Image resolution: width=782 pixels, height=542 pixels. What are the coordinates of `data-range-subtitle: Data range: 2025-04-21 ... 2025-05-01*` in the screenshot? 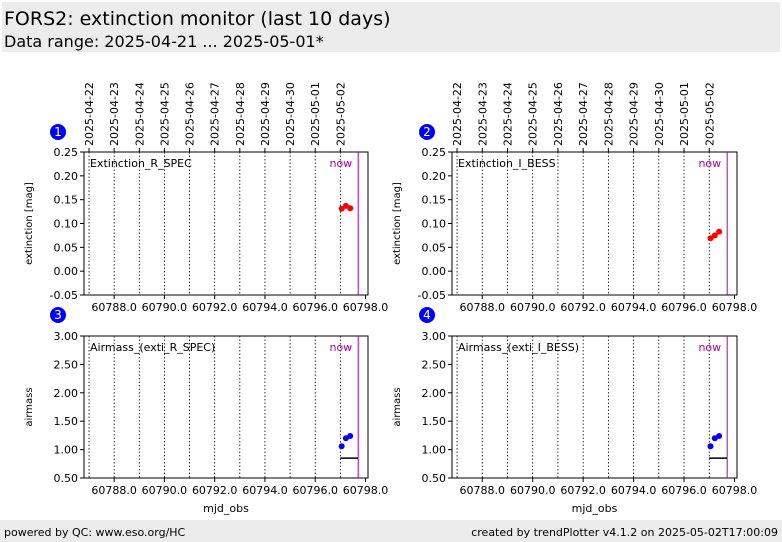 It's located at (164, 41).